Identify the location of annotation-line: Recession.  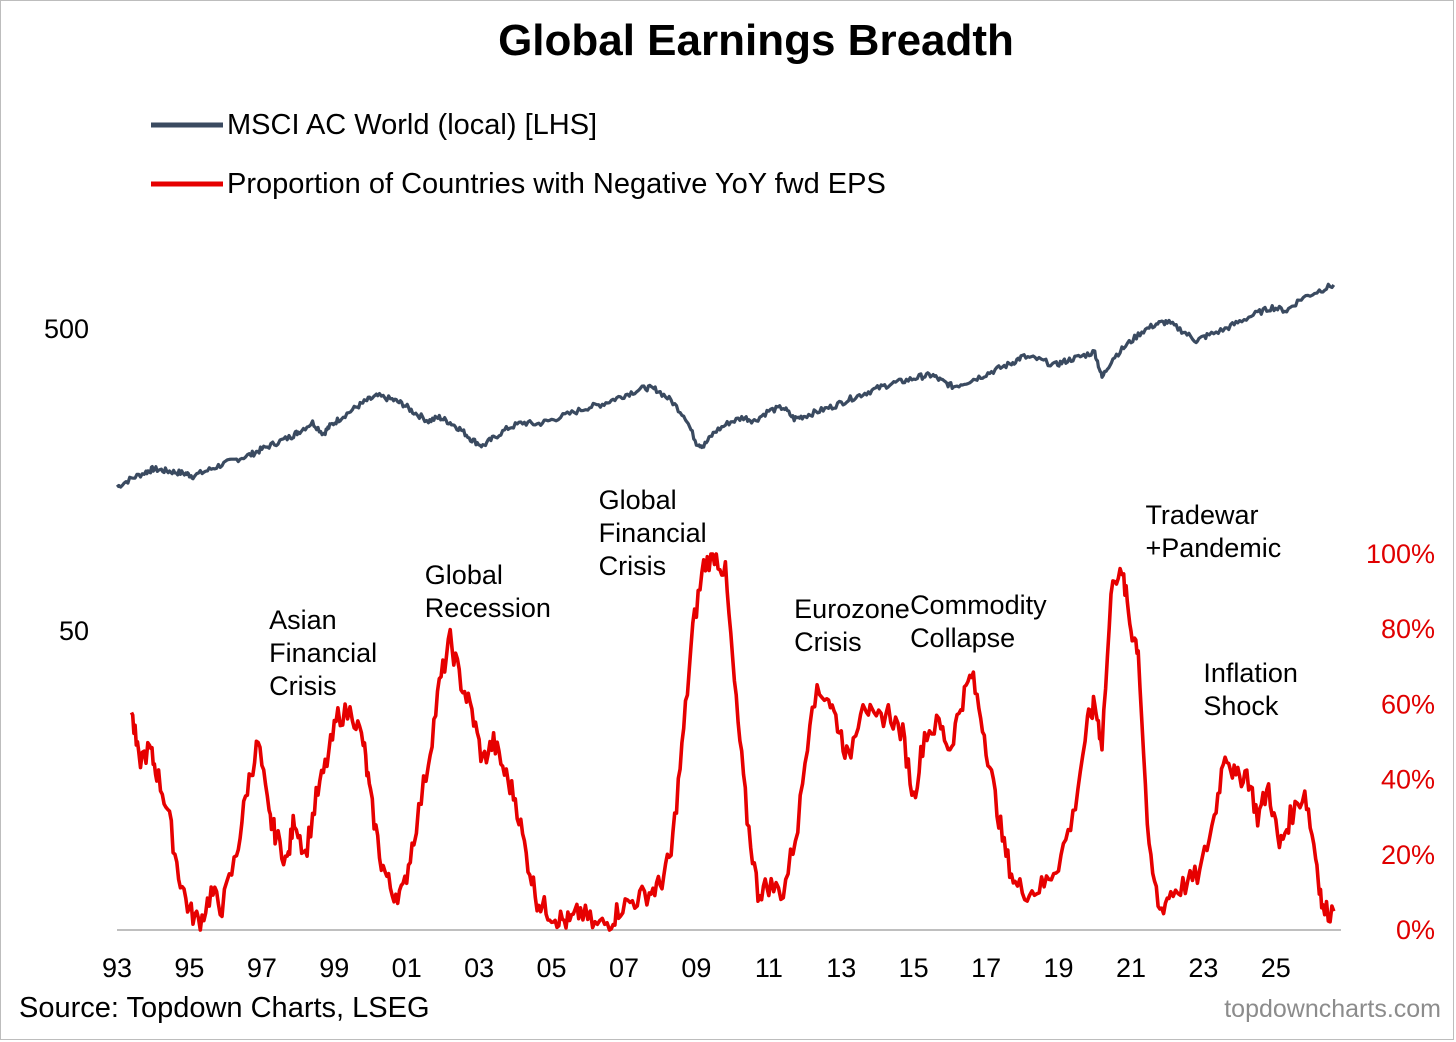
(488, 608).